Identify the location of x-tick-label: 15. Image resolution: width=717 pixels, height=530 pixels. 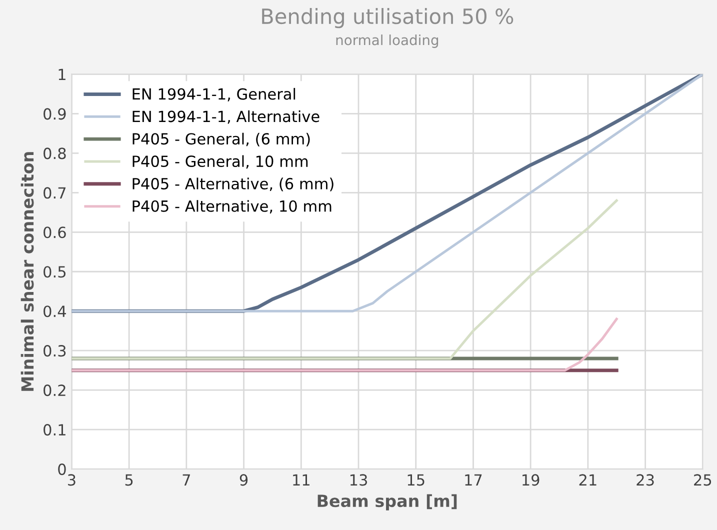
(416, 480).